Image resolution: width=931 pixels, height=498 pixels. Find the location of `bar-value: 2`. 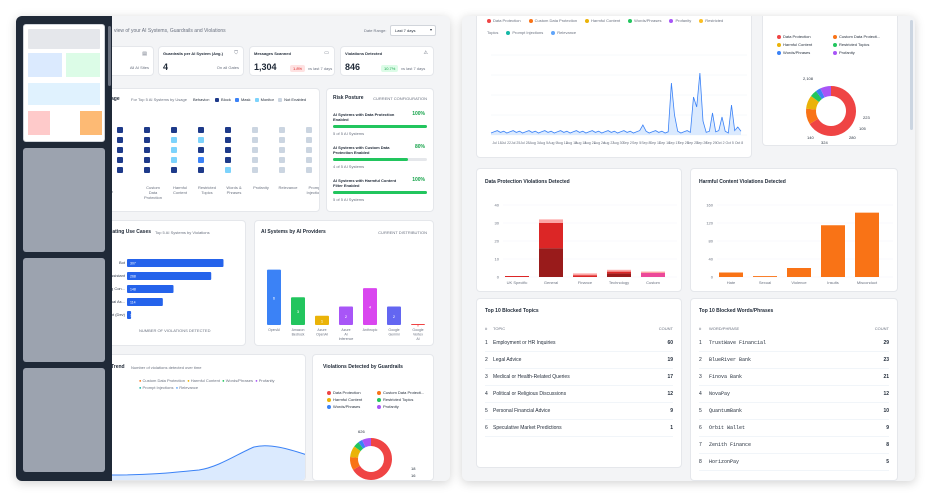

bar-value: 2 is located at coordinates (394, 316).